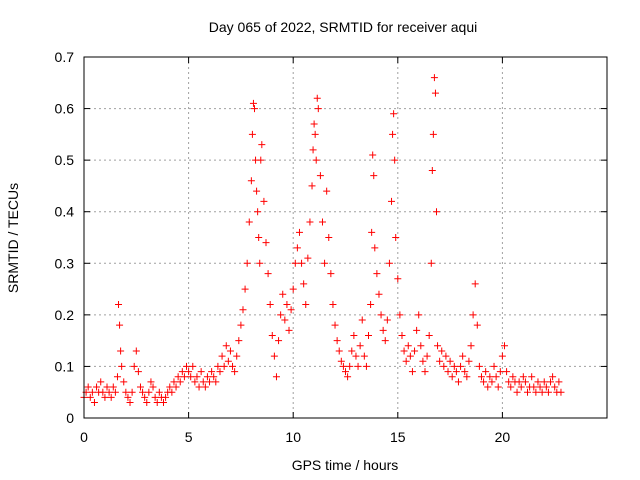  What do you see at coordinates (345, 465) in the screenshot?
I see `x-axis-label: GPS time / hours` at bounding box center [345, 465].